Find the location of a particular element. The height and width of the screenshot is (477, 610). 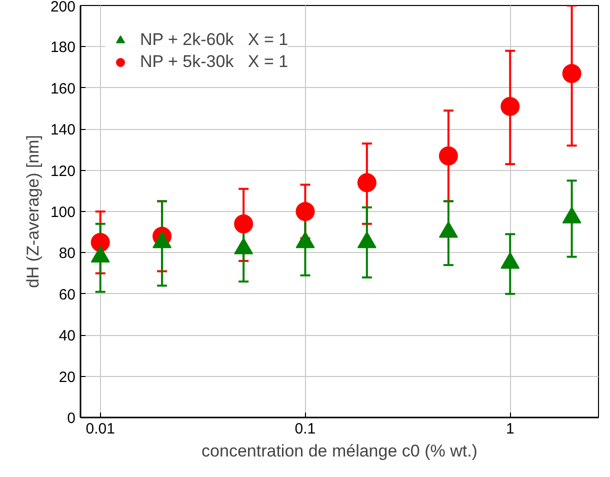

x-tick-label: 1 is located at coordinates (510, 429).